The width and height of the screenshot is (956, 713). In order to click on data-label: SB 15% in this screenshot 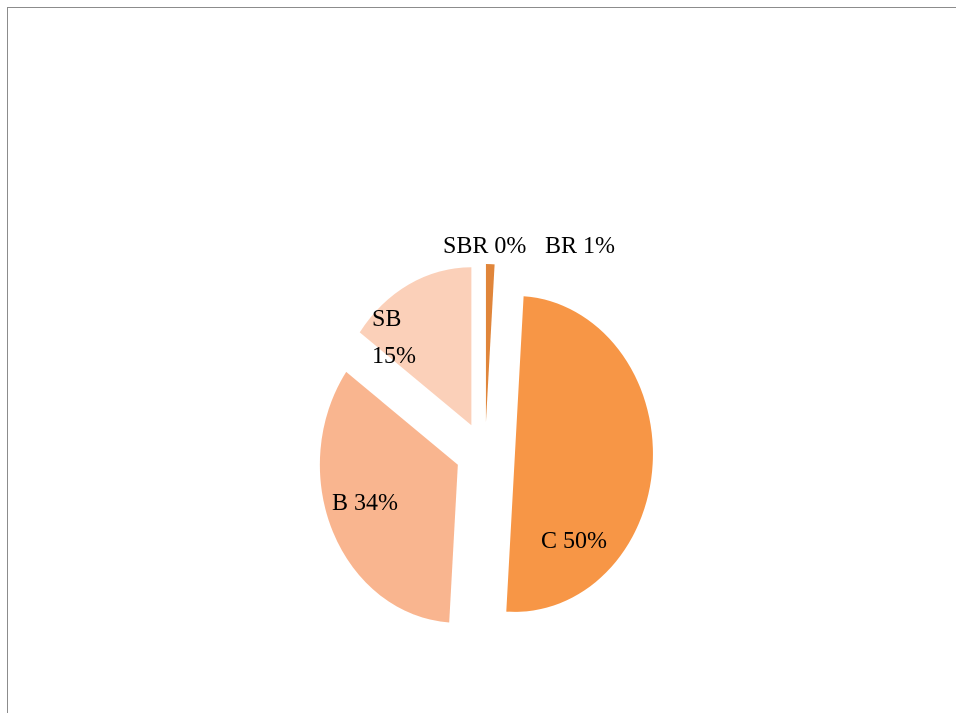, I will do `click(394, 337)`.